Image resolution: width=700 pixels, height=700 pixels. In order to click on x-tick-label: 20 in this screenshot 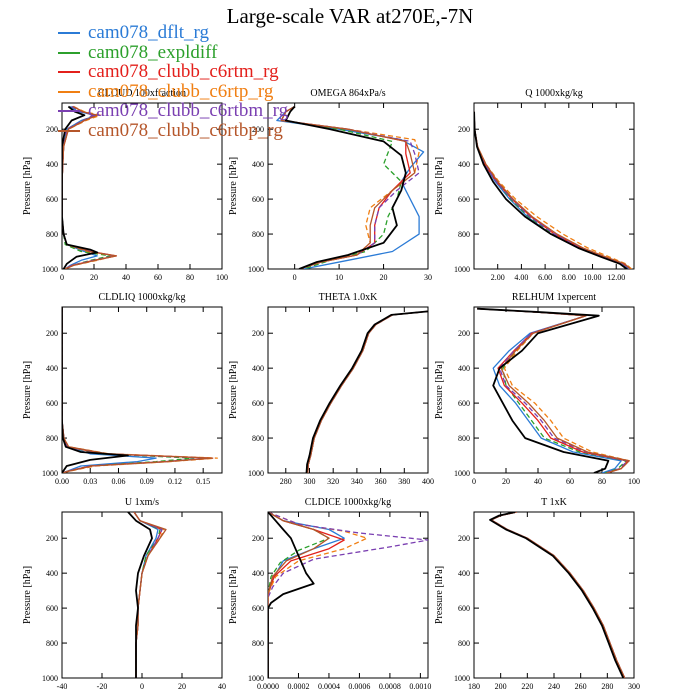, I will do `click(182, 686)`.